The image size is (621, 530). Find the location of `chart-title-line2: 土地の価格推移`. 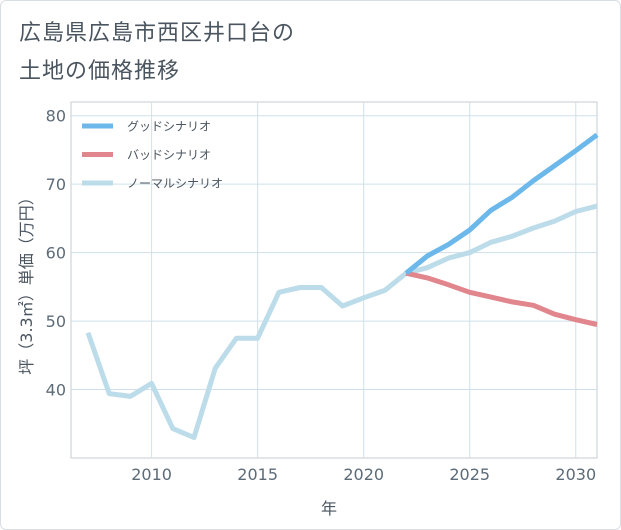

chart-title-line2: 土地の価格推移 is located at coordinates (100, 71).